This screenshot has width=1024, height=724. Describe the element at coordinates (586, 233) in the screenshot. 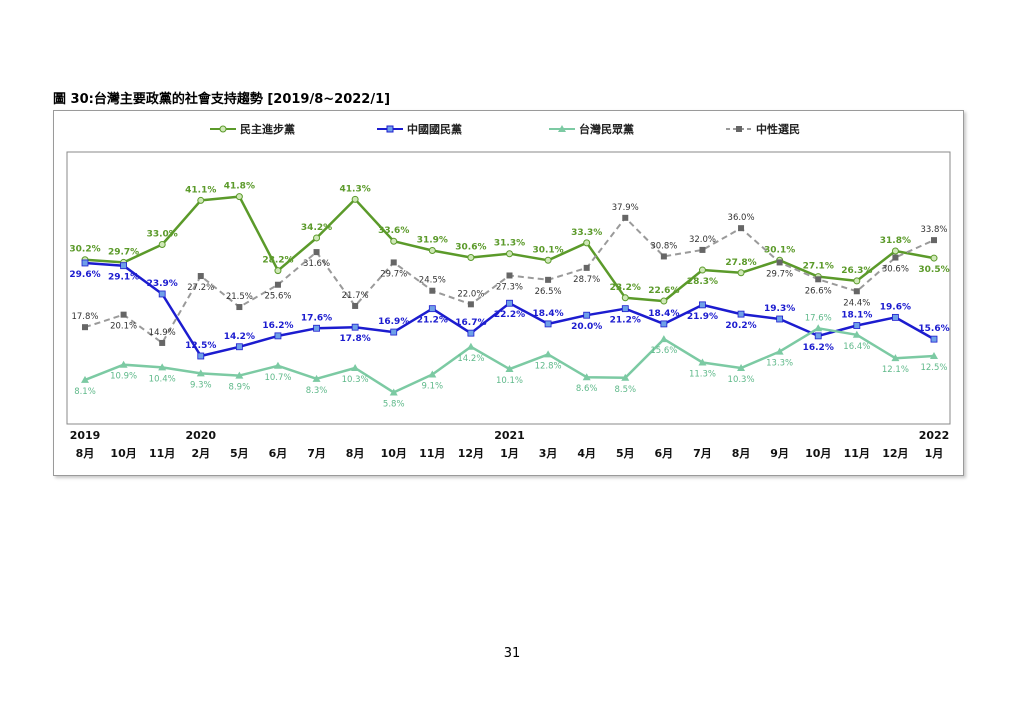

I see `data-label: 33.3%` at that location.